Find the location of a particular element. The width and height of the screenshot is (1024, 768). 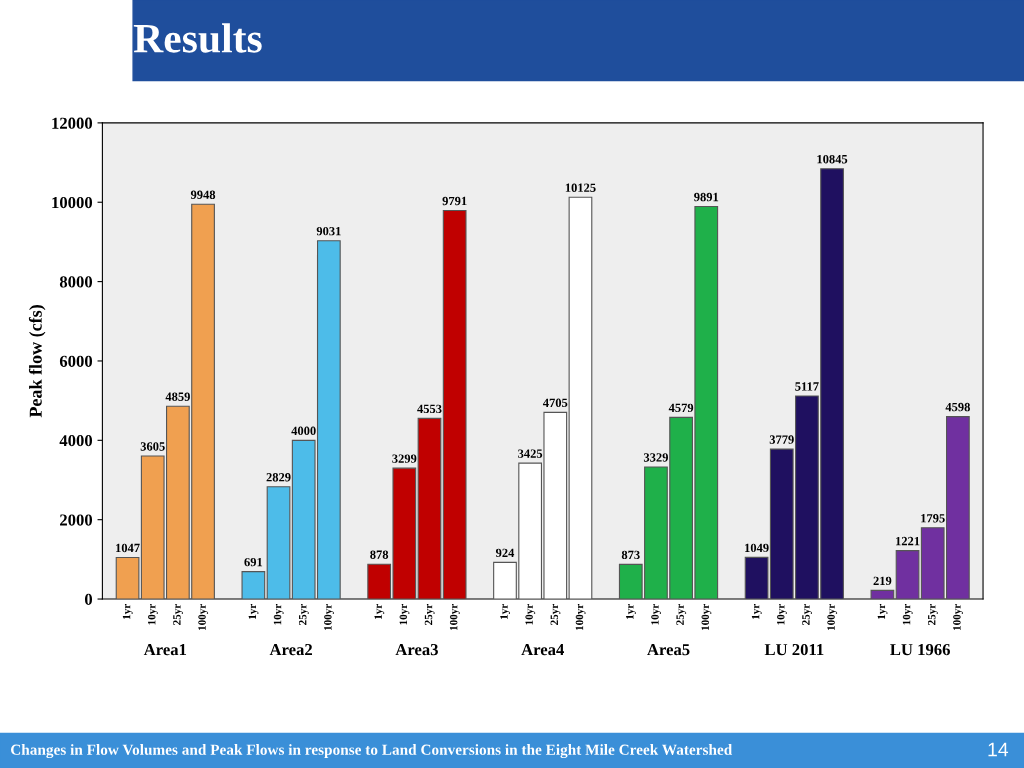

data-label: 1047 is located at coordinates (128, 548).